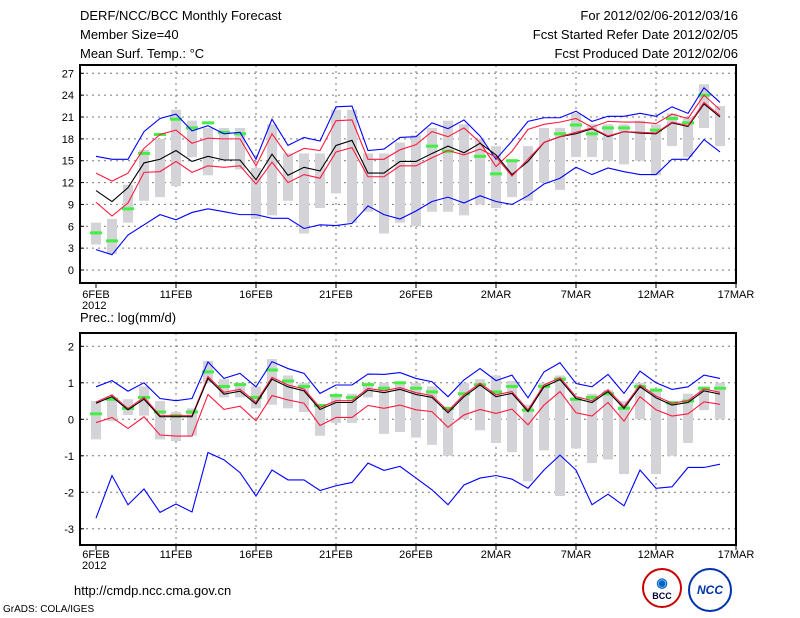  What do you see at coordinates (68, 74) in the screenshot?
I see `y-tick-label: 27` at bounding box center [68, 74].